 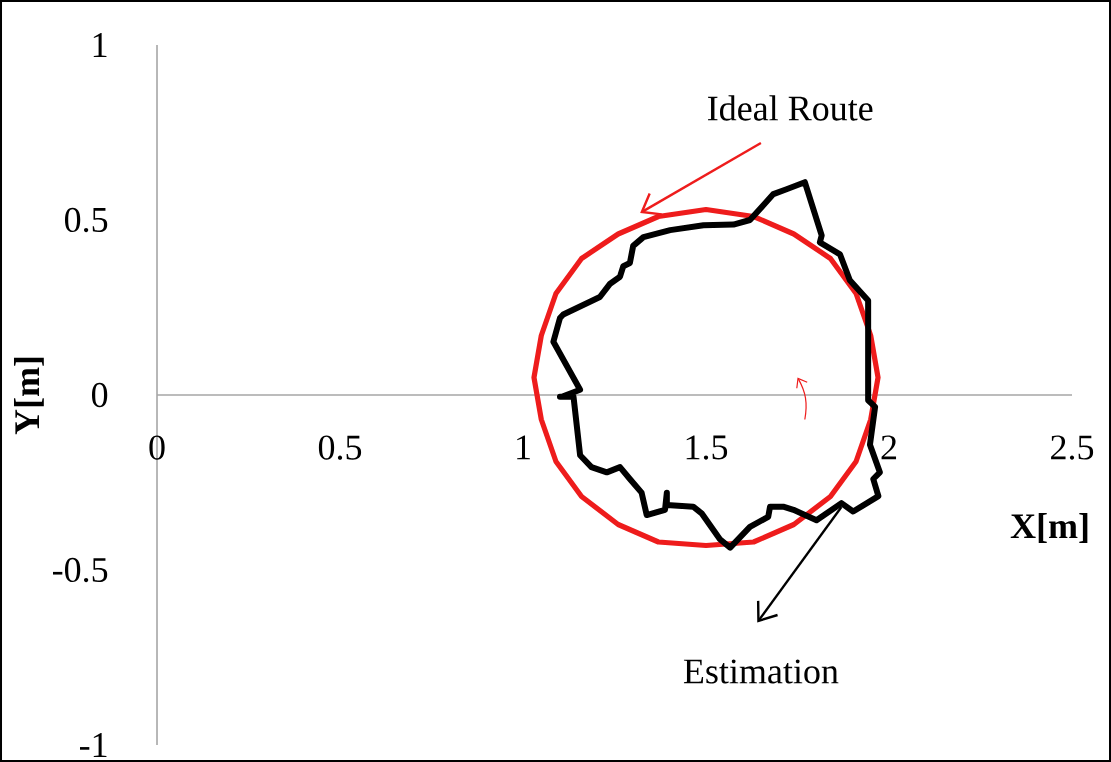 I want to click on y-tick-label: -1, so click(x=93, y=745).